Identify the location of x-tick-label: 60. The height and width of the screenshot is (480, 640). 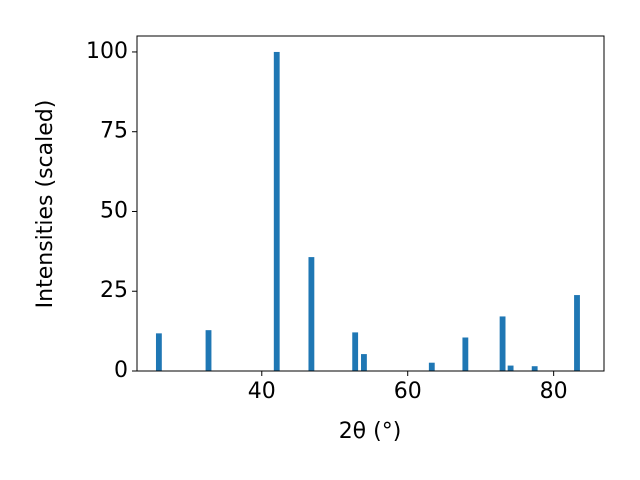
(408, 391).